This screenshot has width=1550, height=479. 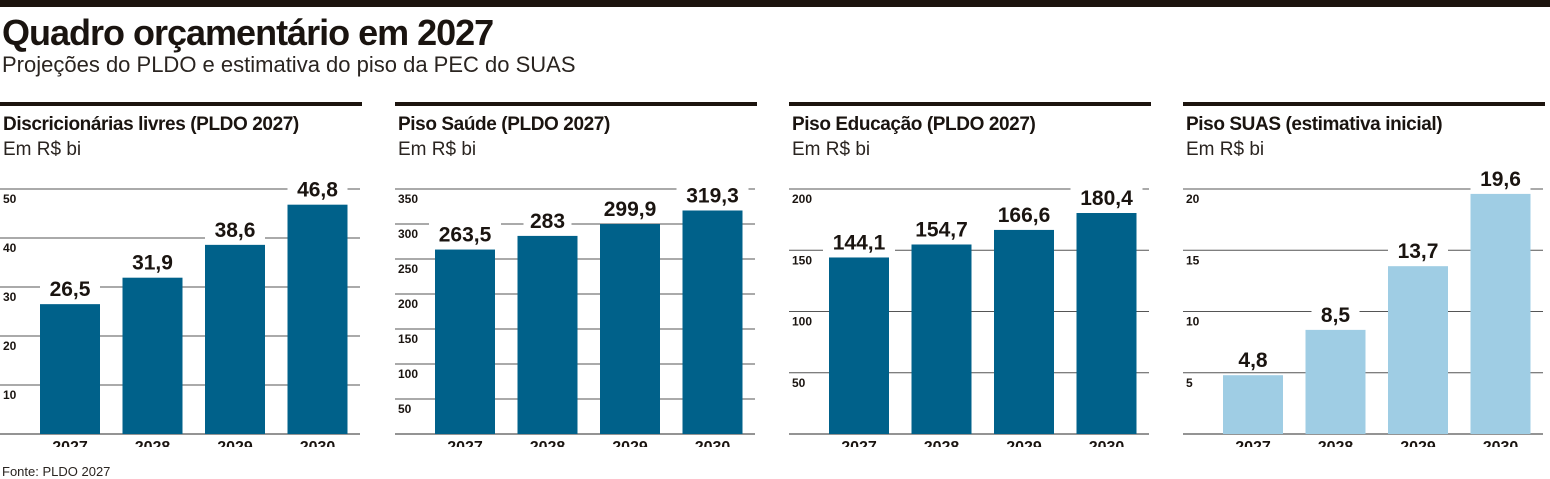 What do you see at coordinates (914, 124) in the screenshot?
I see `panel-title: Piso Educação (PLDO 2027)` at bounding box center [914, 124].